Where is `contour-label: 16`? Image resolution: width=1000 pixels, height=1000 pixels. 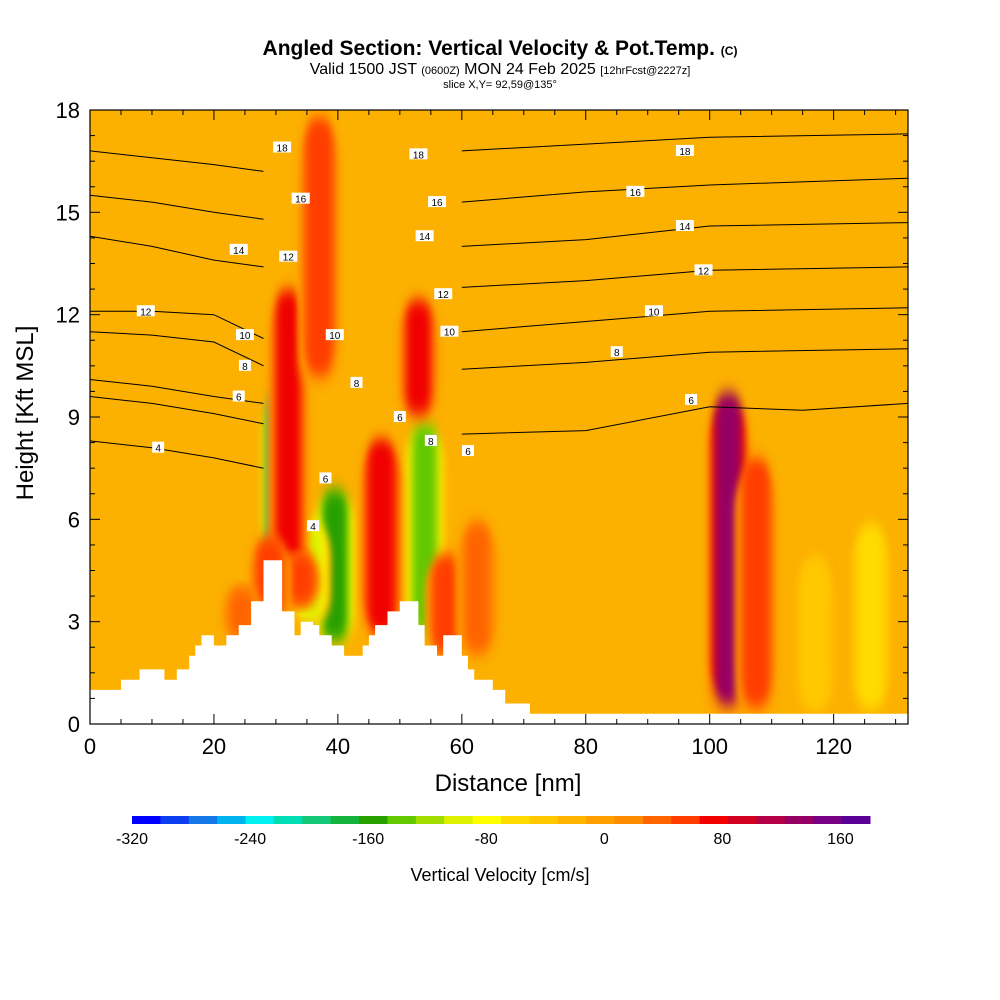
contour-label: 16 is located at coordinates (635, 192).